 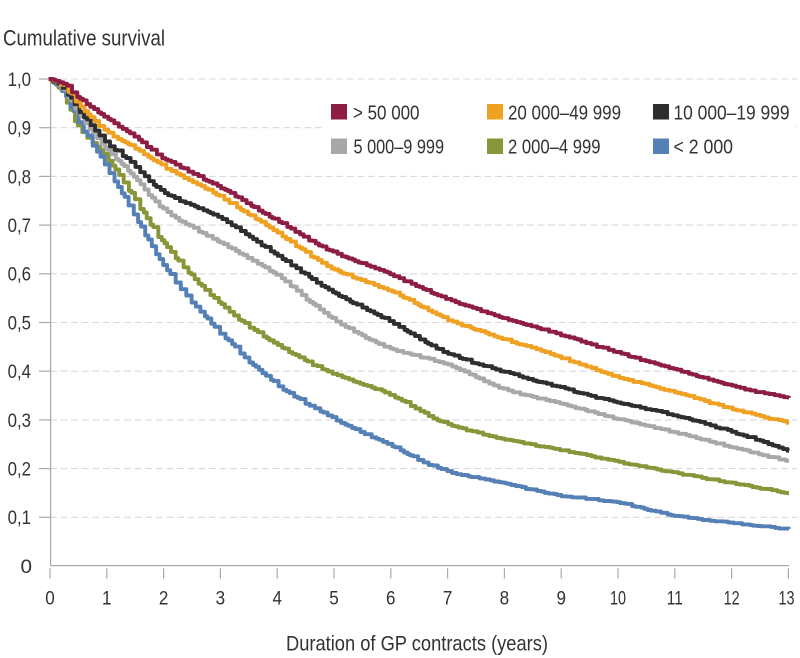 I want to click on svg-text: 1, so click(x=107, y=599).